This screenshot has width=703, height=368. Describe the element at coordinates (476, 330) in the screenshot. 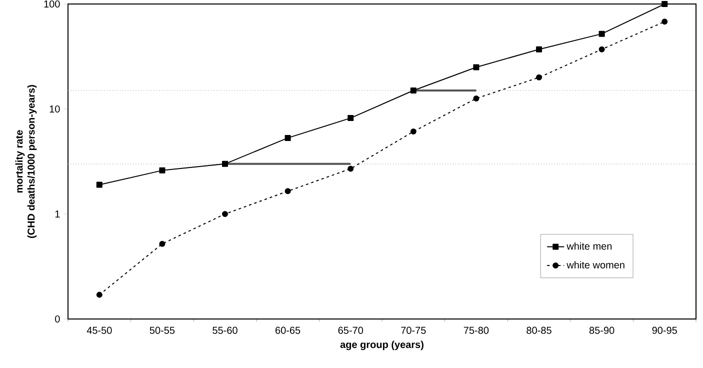

I see `x-tick-label: 75-80` at that location.